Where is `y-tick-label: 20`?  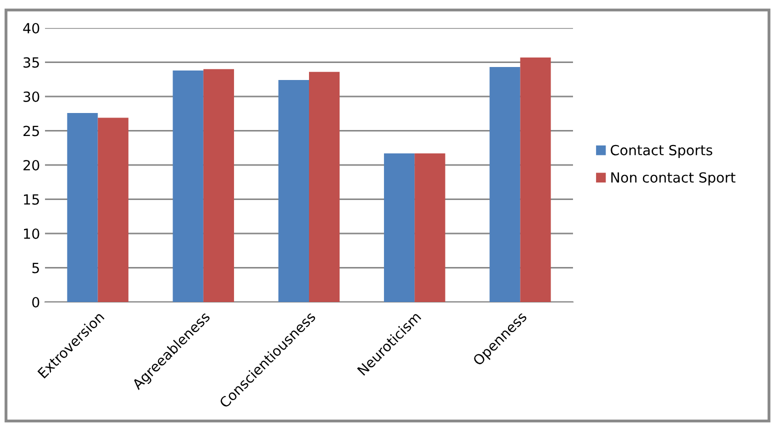
y-tick-label: 20 is located at coordinates (31, 165).